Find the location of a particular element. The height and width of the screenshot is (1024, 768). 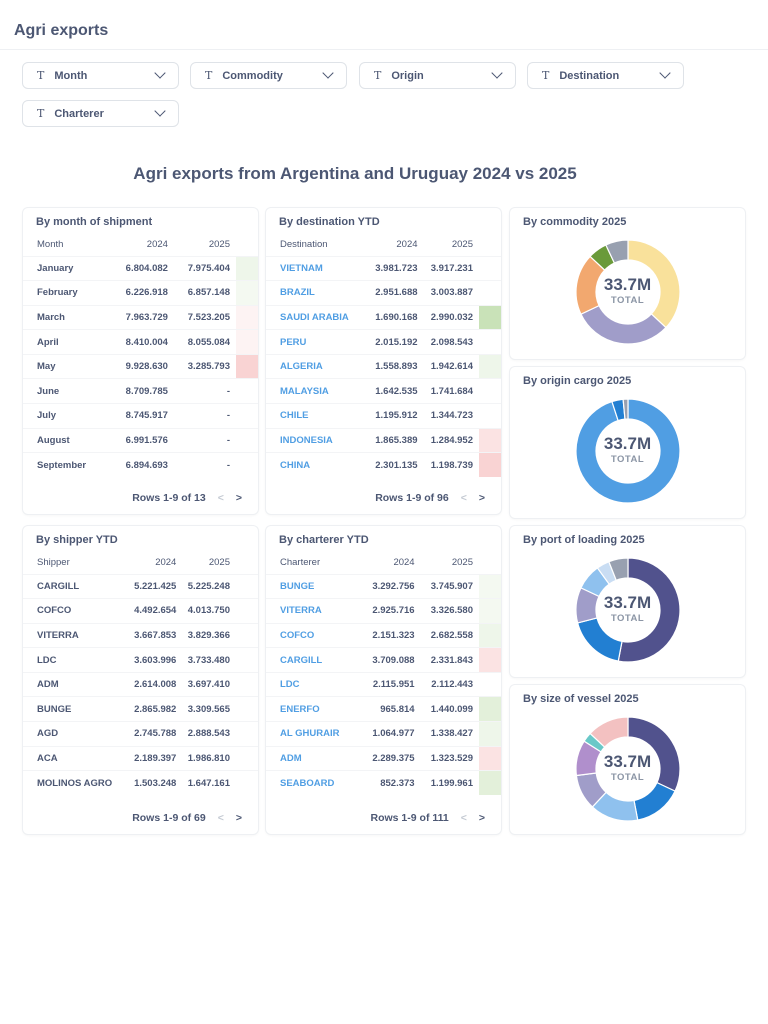

table-row: MOLINOS AGRO 1.503.248 1.647.161 is located at coordinates (140, 783).